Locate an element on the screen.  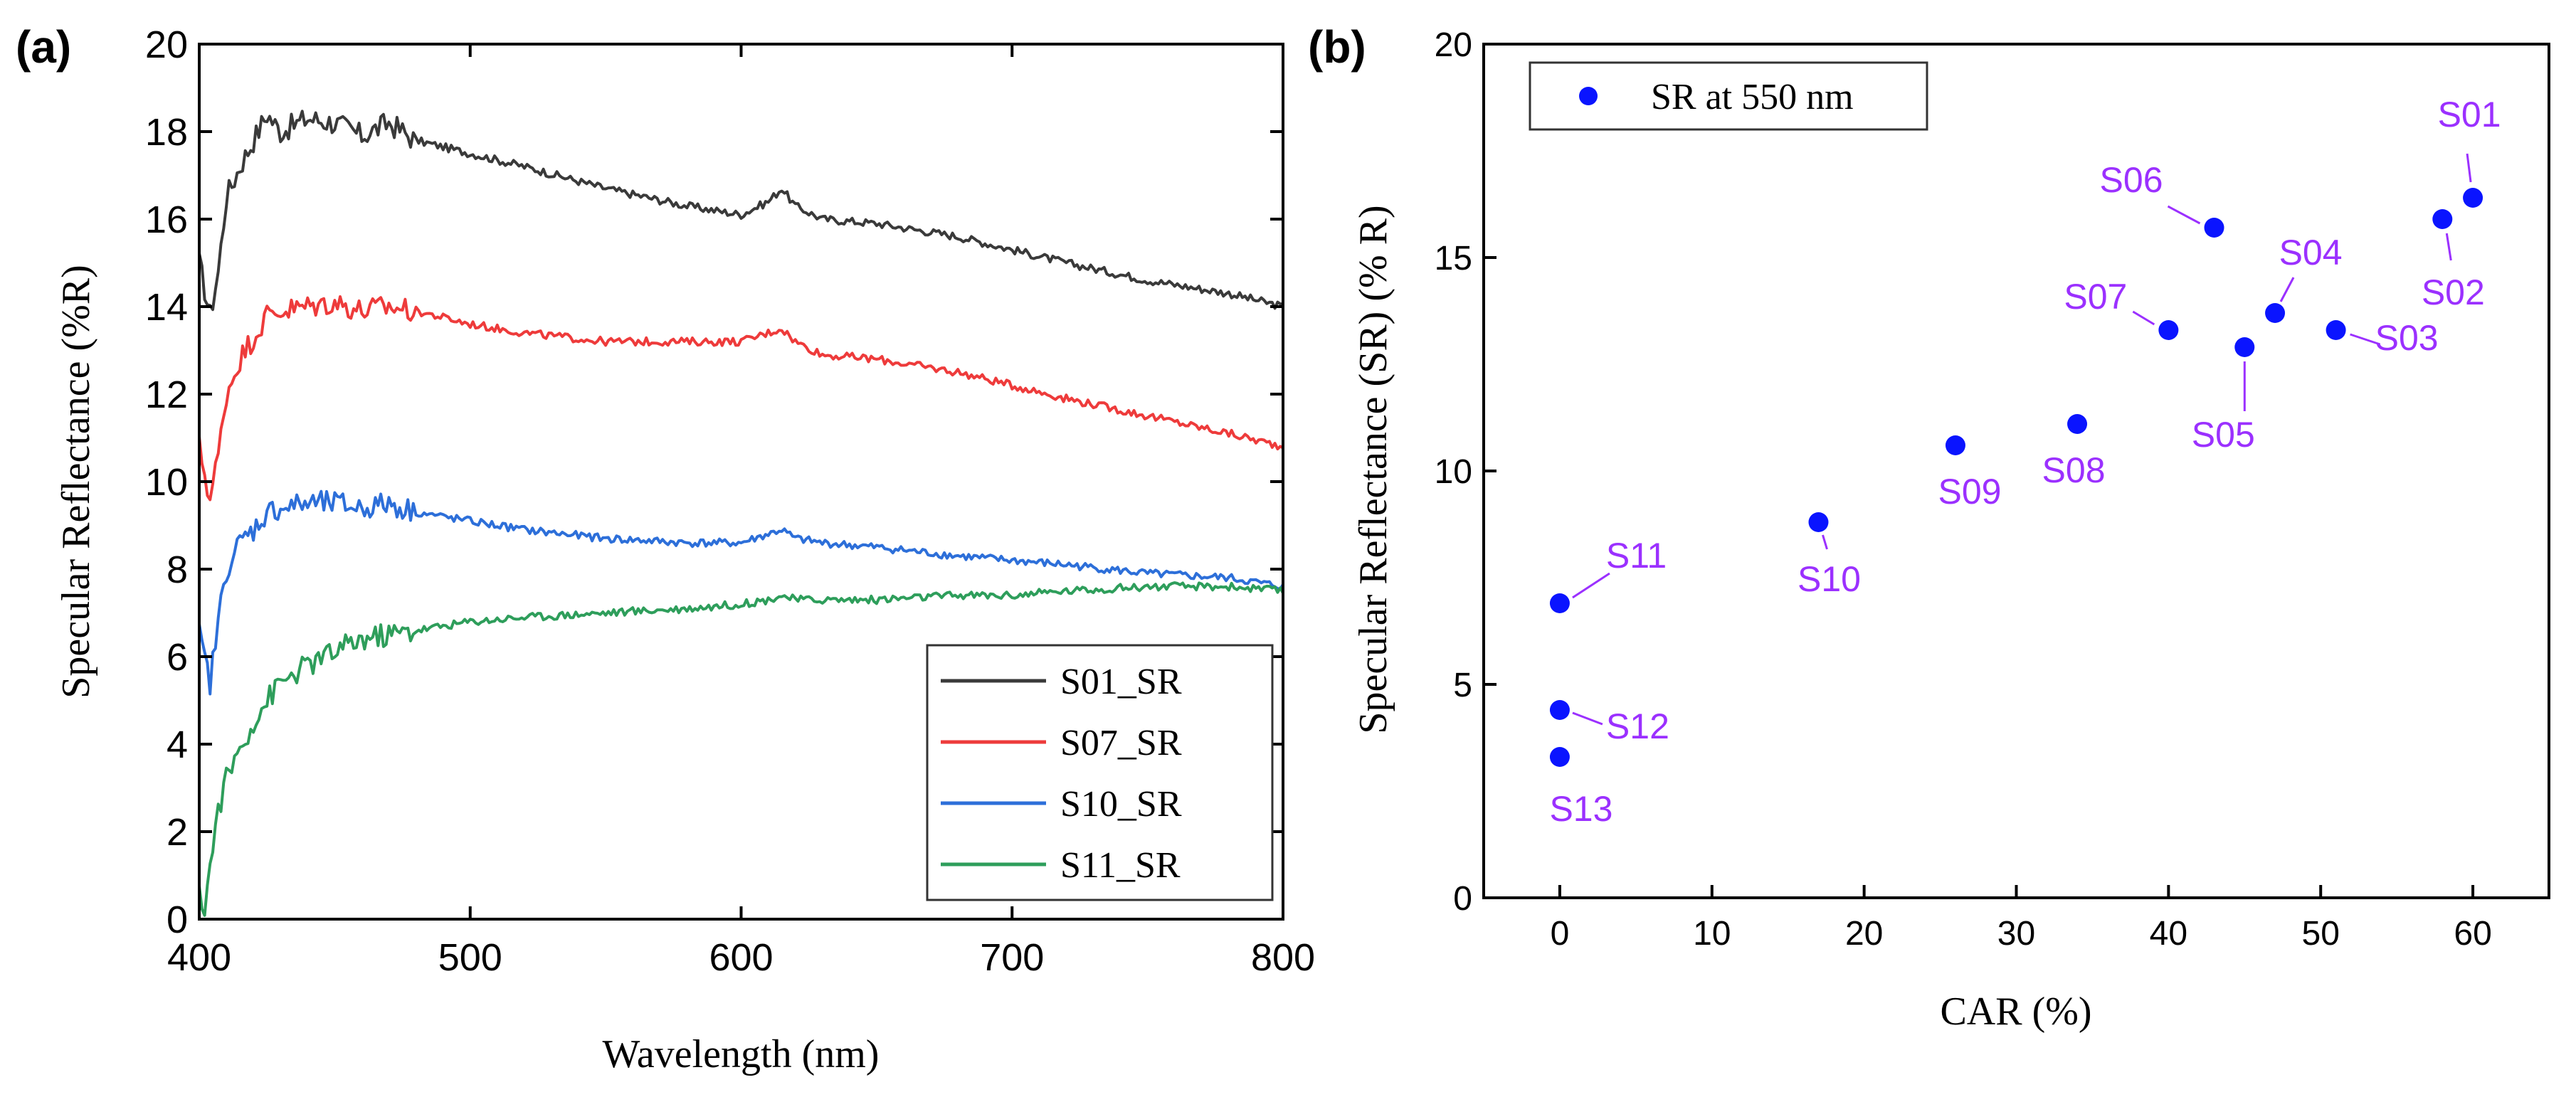
point-label-s06: S06 is located at coordinates (2131, 180).